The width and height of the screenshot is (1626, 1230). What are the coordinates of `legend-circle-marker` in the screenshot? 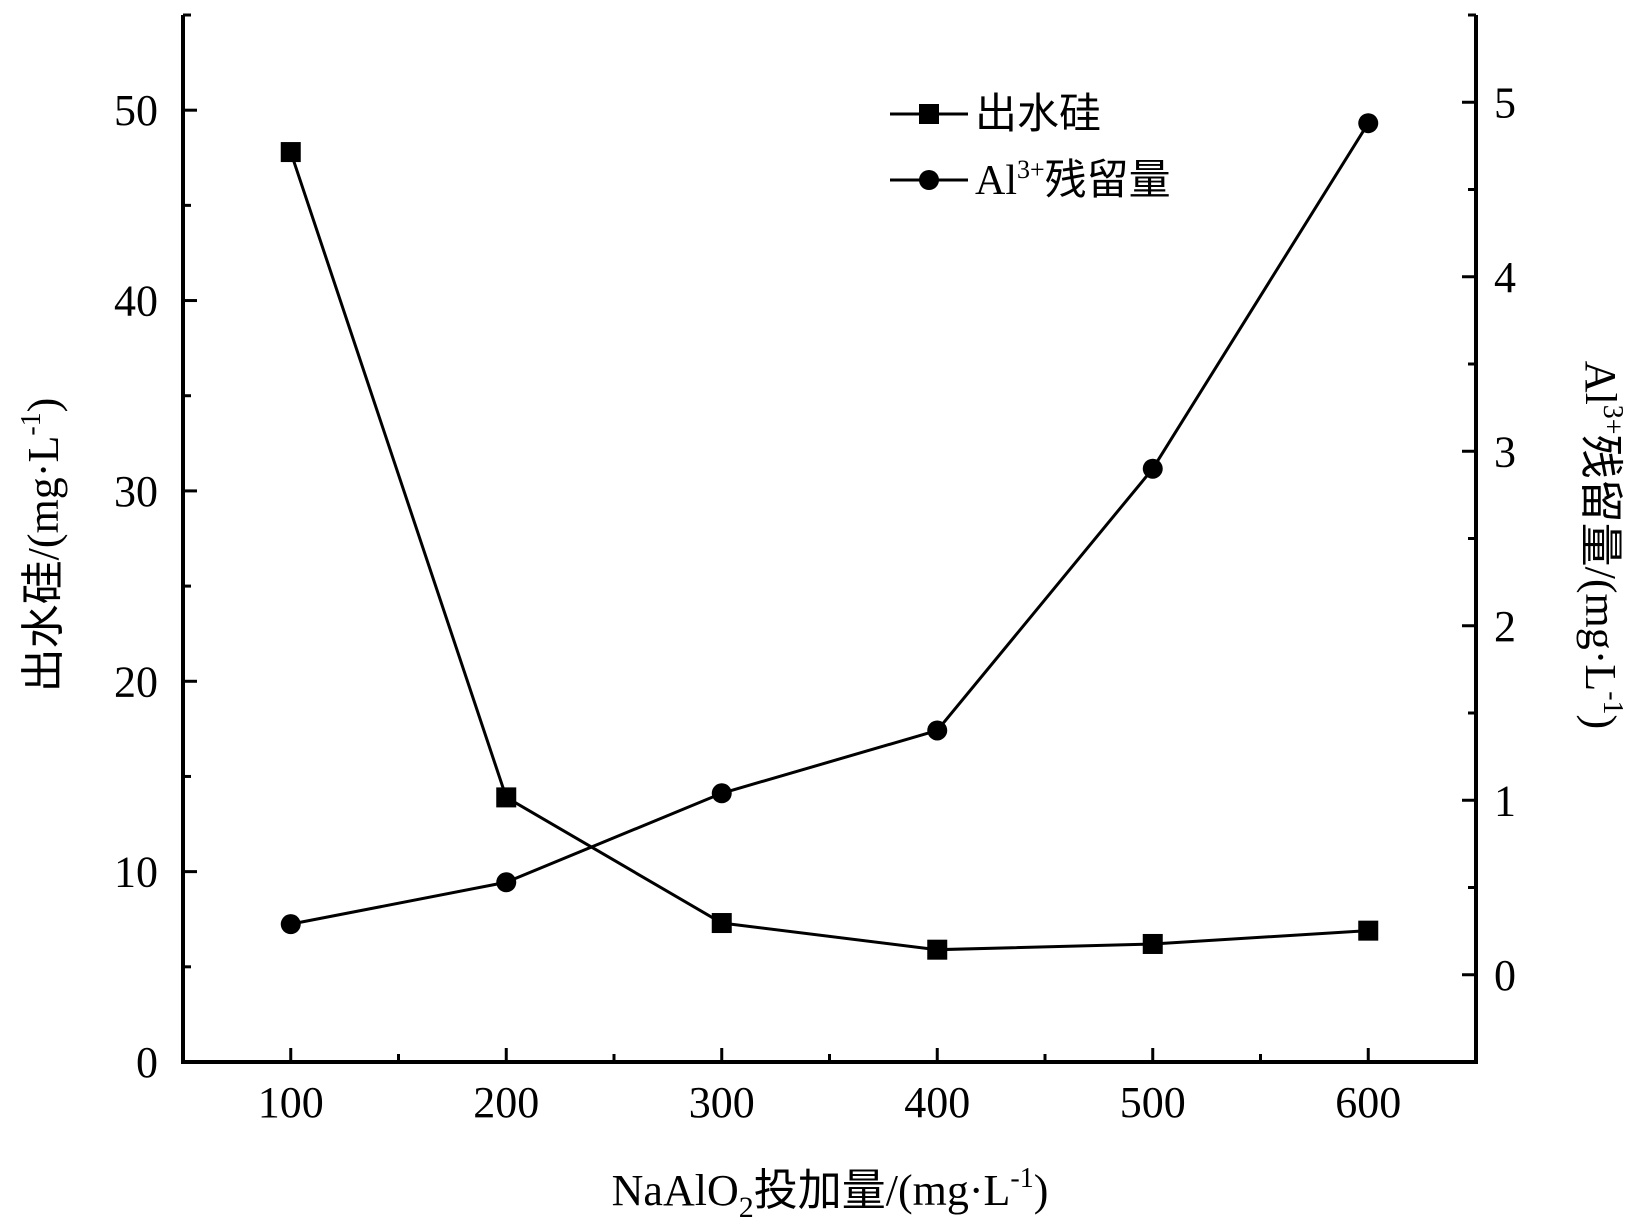 It's located at (929, 180).